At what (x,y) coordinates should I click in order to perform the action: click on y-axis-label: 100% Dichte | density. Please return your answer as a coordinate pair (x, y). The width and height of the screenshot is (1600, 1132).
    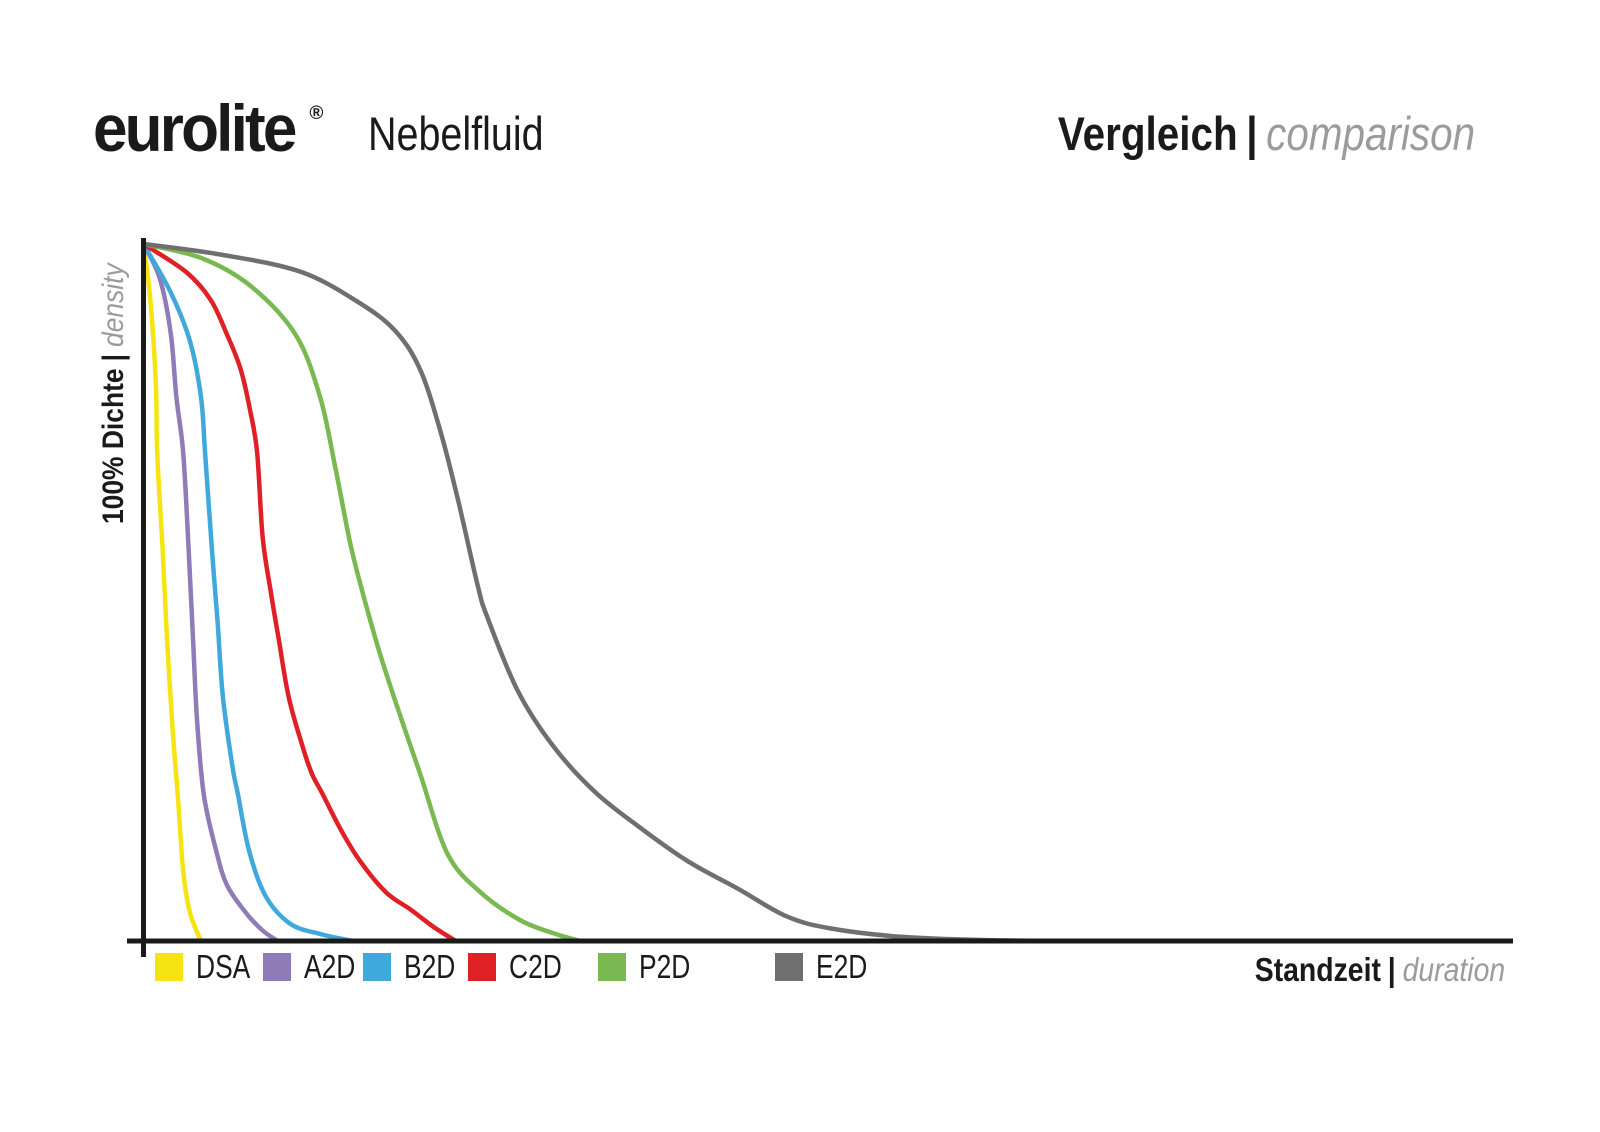
    Looking at the image, I should click on (114, 393).